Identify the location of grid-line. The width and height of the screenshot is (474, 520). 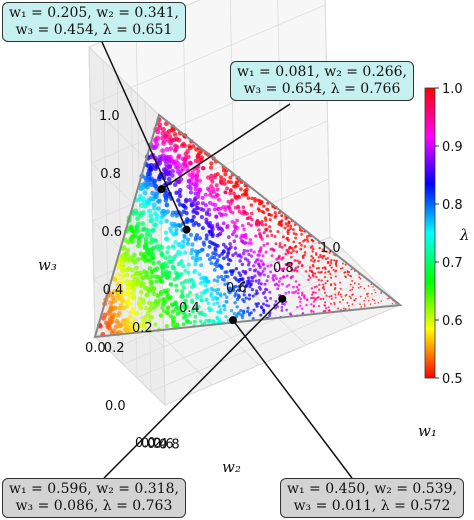
(120, 219).